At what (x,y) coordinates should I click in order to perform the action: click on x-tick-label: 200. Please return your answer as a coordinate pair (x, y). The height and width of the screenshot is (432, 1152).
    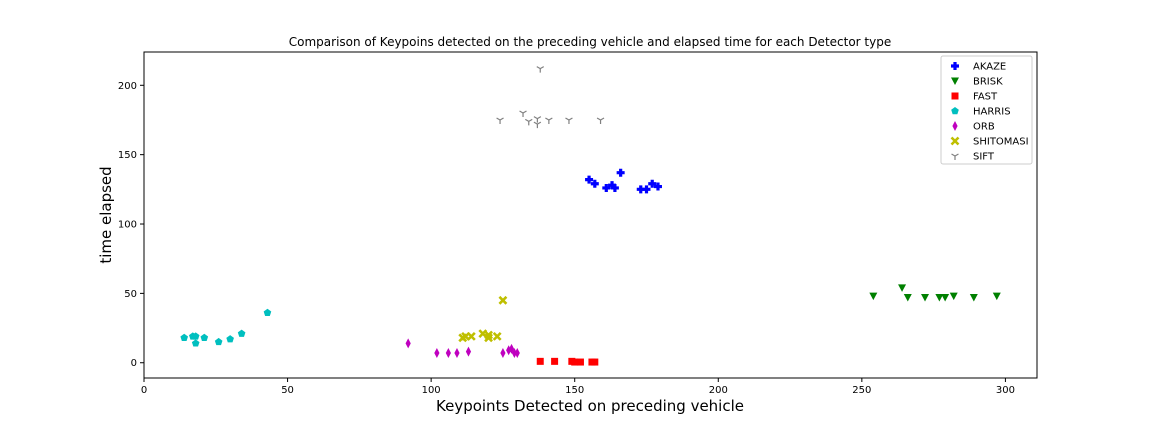
    Looking at the image, I should click on (718, 390).